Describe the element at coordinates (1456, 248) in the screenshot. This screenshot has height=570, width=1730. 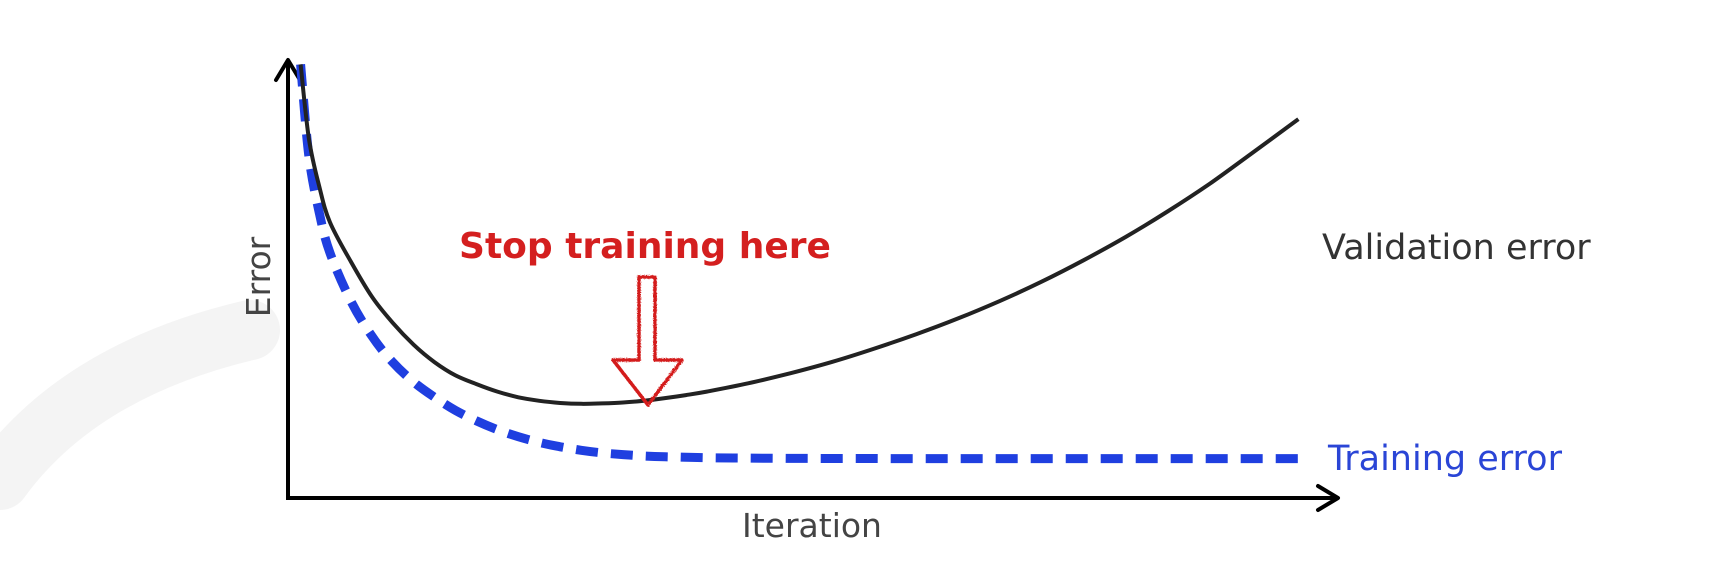
I see `series-label-validation-error: Validation error` at that location.